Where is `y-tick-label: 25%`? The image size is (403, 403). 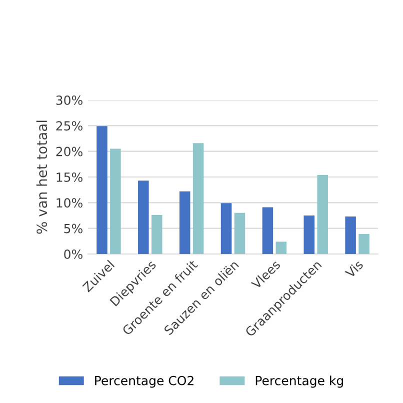
y-tick-label: 25% is located at coordinates (69, 126).